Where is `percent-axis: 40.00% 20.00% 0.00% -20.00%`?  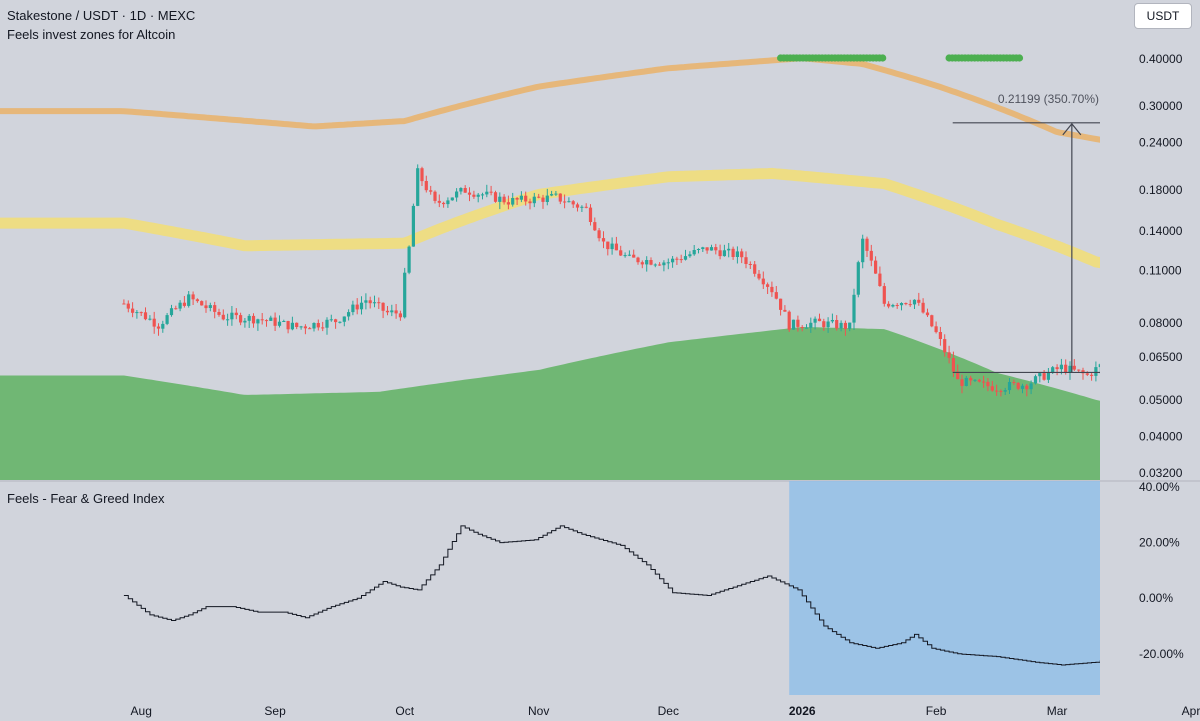 percent-axis: 40.00% 20.00% 0.00% -20.00% is located at coordinates (1161, 570).